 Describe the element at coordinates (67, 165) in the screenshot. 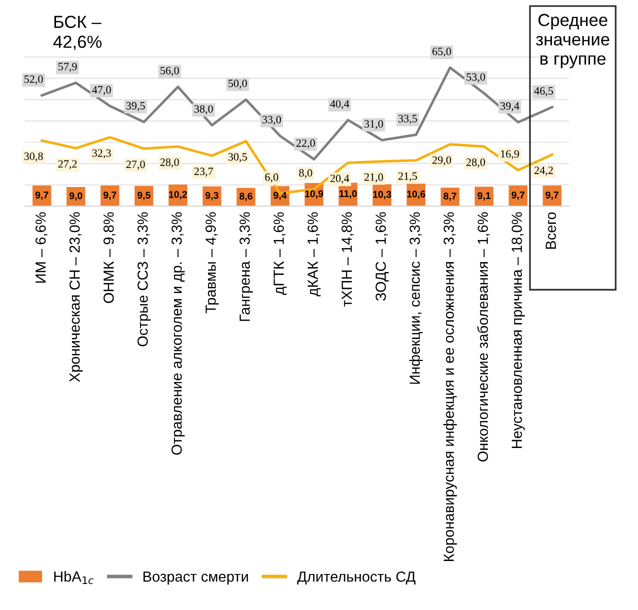

I see `data-label: 27,2` at that location.